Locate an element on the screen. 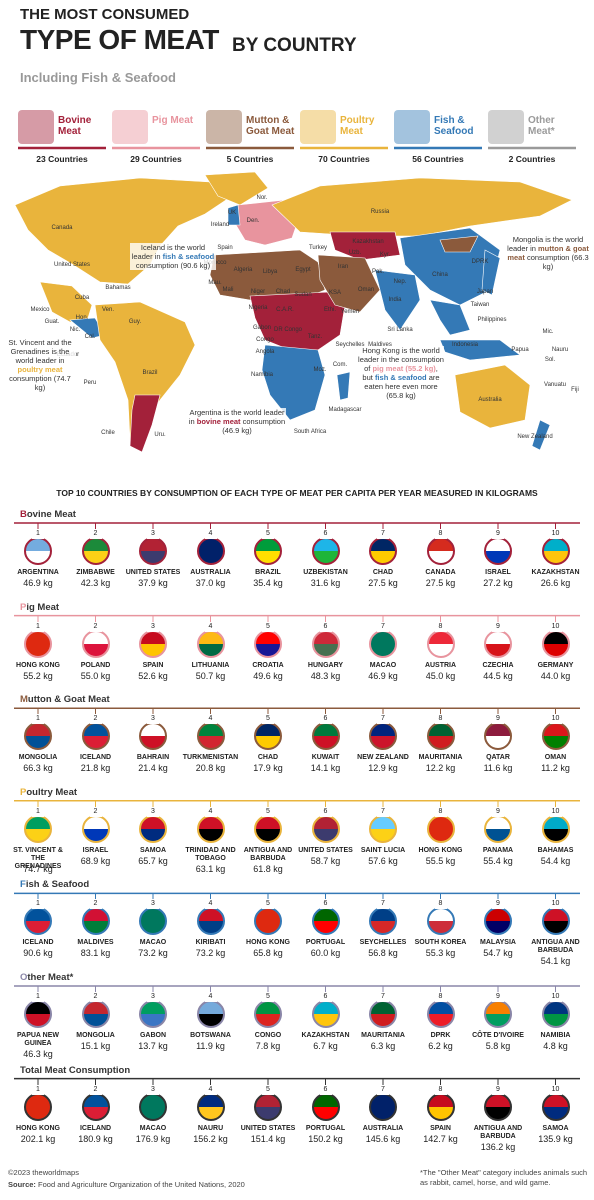  rank-number: 4 is located at coordinates (210, 811).